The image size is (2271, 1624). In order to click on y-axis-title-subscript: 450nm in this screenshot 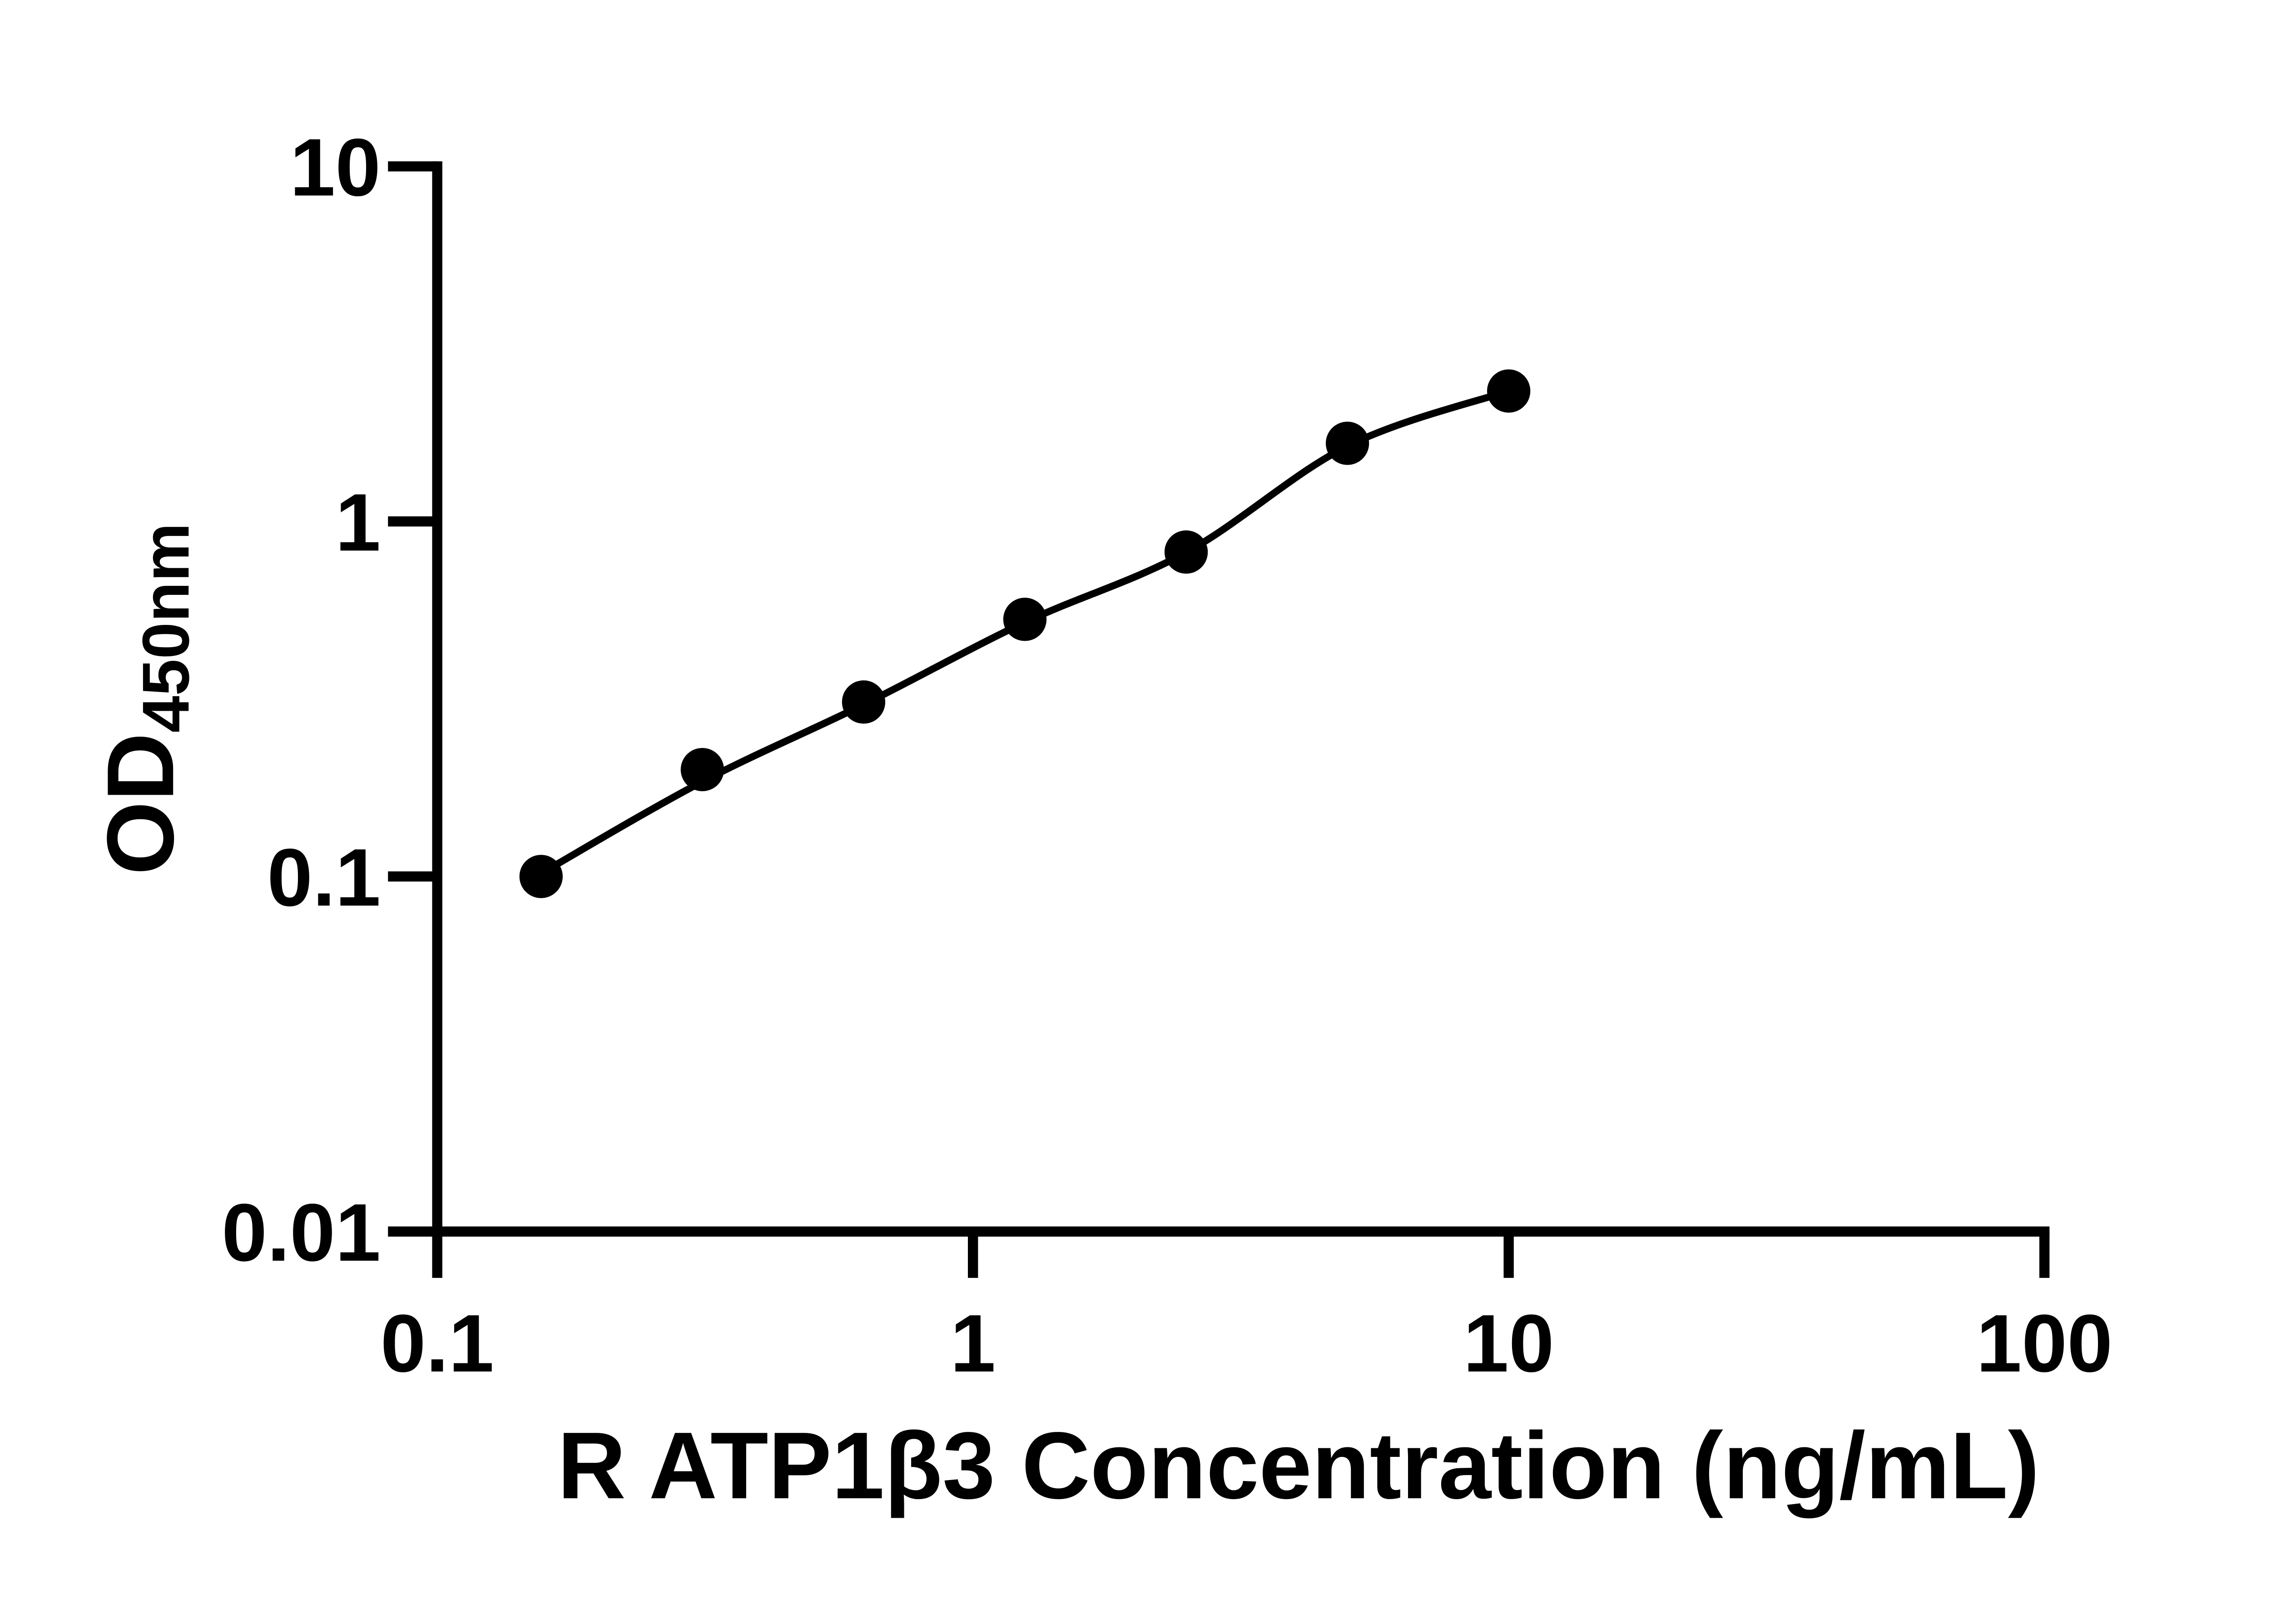, I will do `click(166, 628)`.